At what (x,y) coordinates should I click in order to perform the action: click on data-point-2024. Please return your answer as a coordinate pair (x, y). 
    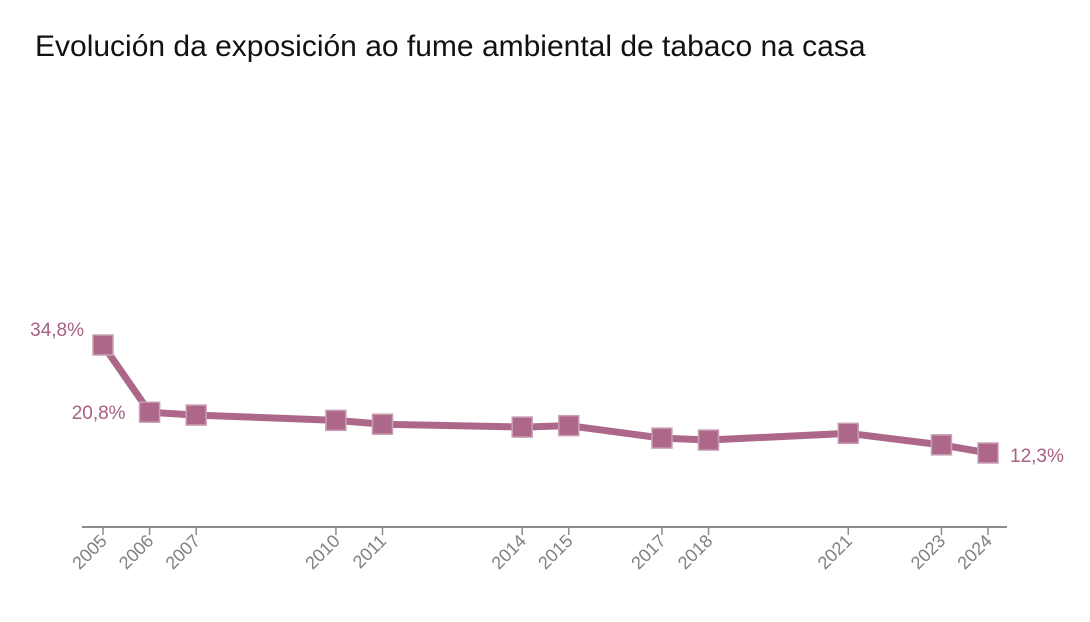
    Looking at the image, I should click on (988, 453).